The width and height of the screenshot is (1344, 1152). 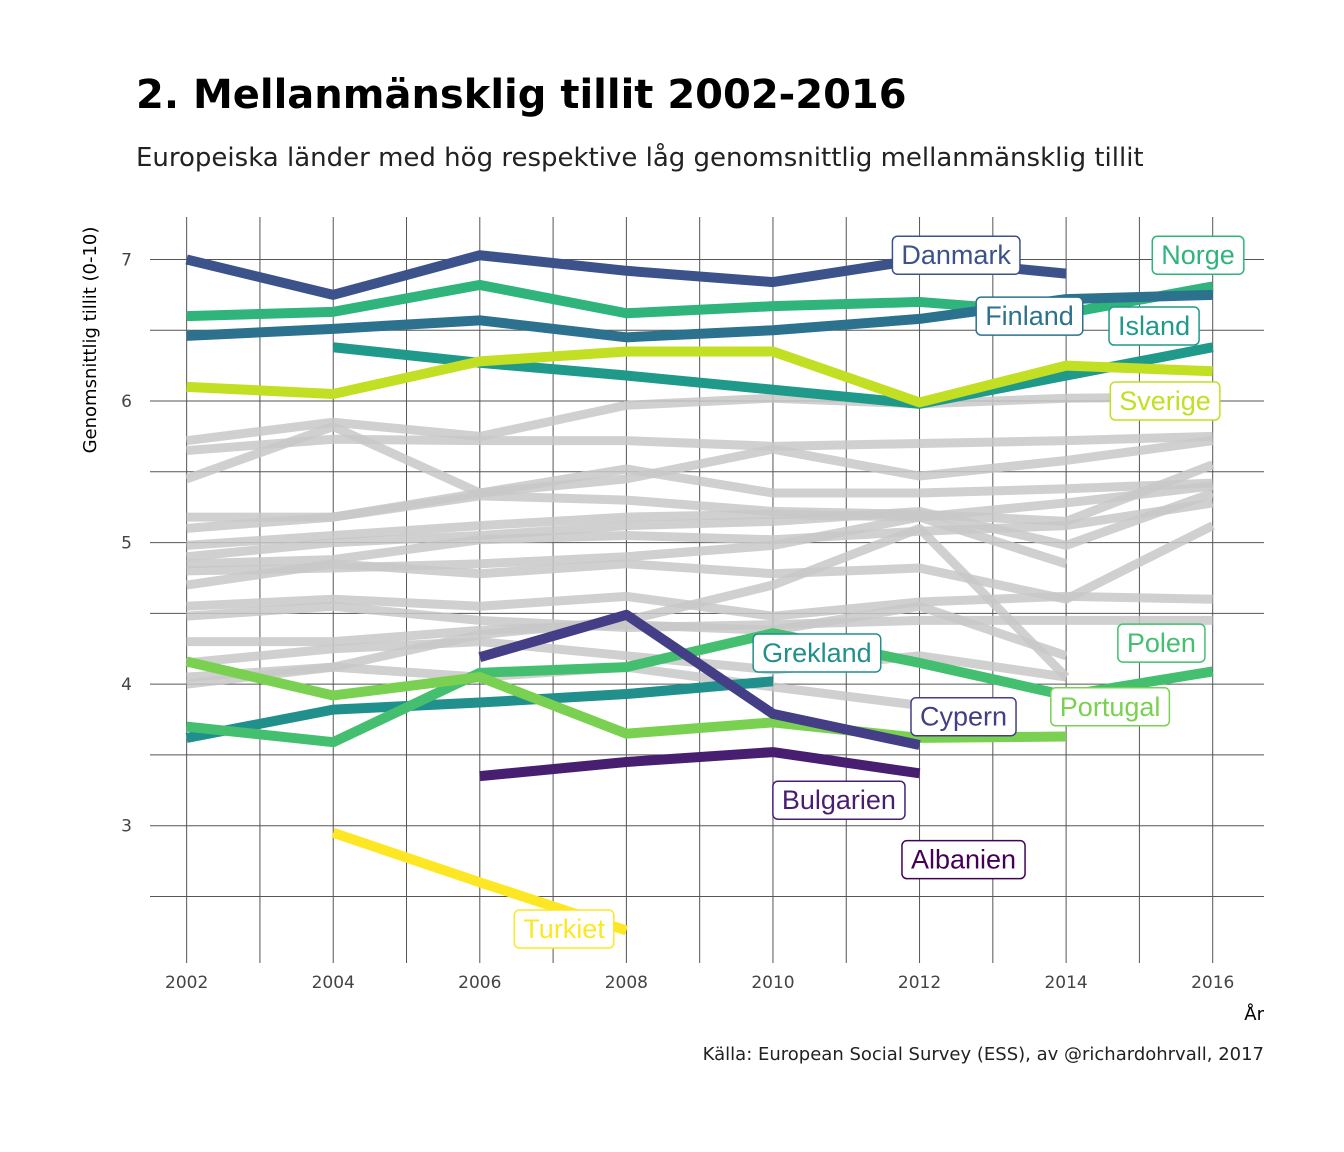 I want to click on country-label: Norge, so click(x=1198, y=255).